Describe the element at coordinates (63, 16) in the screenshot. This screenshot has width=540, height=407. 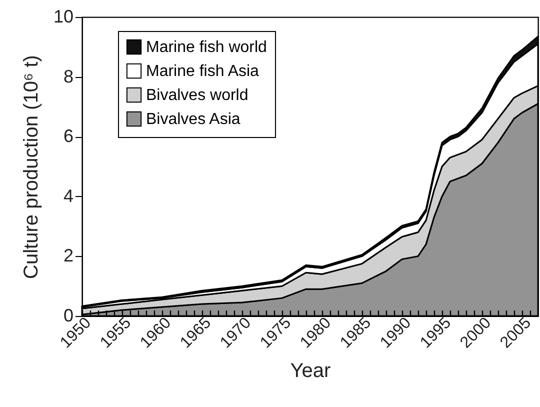
I see `y-tick-label: 10` at that location.